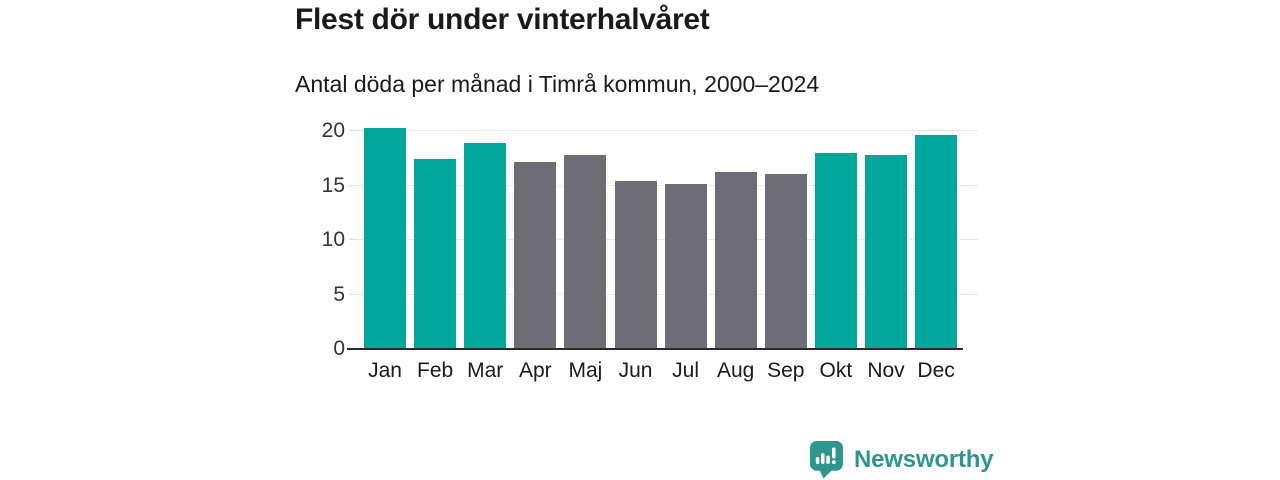  Describe the element at coordinates (735, 260) in the screenshot. I see `bar-aug` at that location.